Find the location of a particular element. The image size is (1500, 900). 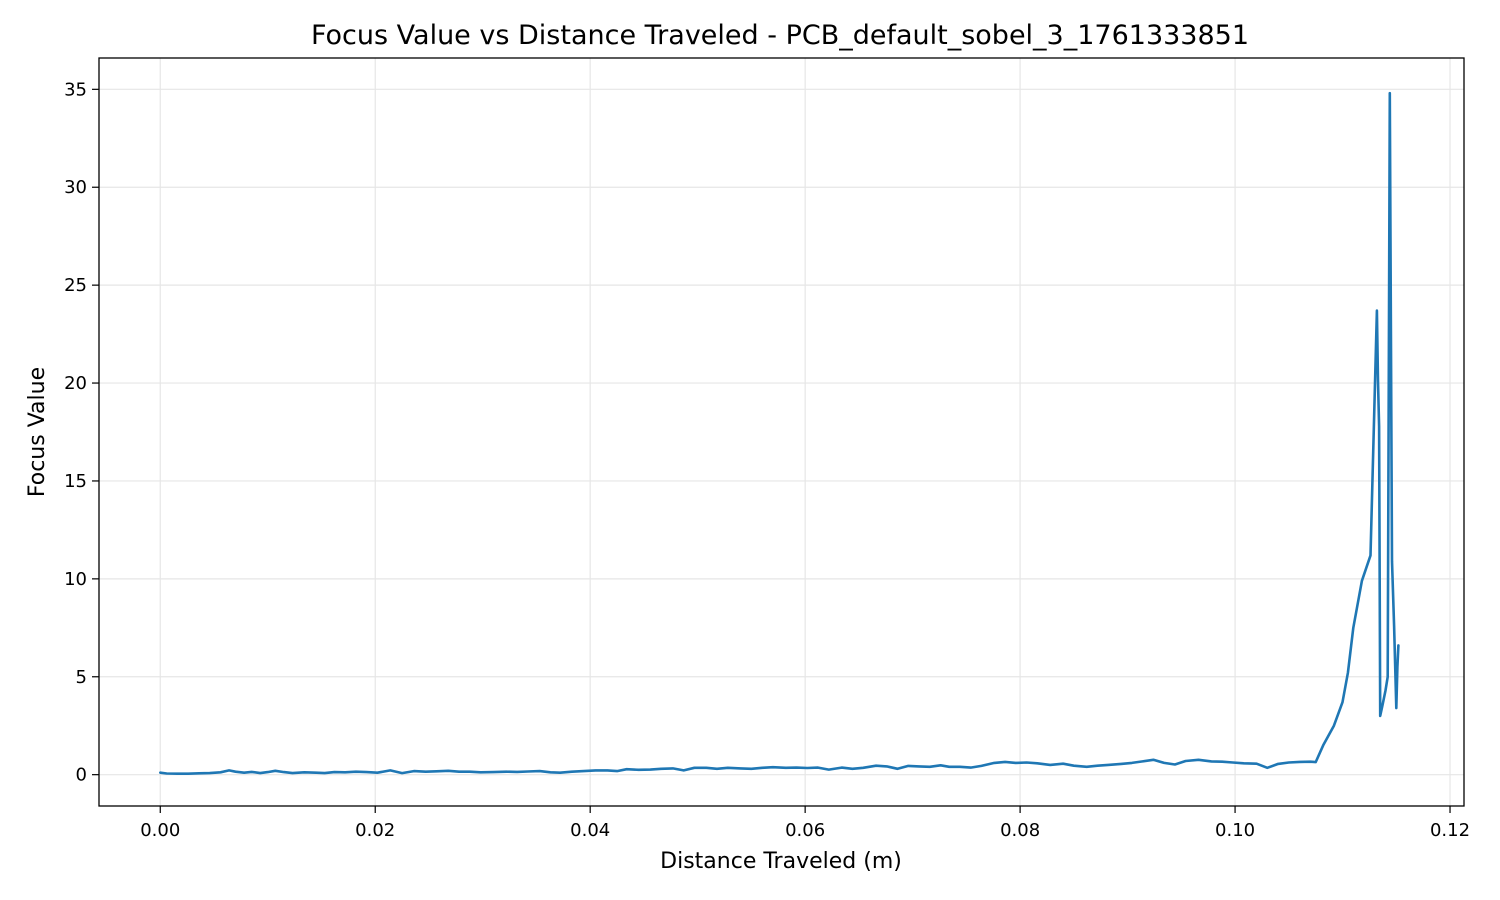

y-tick-label: 0 is located at coordinates (81, 775).